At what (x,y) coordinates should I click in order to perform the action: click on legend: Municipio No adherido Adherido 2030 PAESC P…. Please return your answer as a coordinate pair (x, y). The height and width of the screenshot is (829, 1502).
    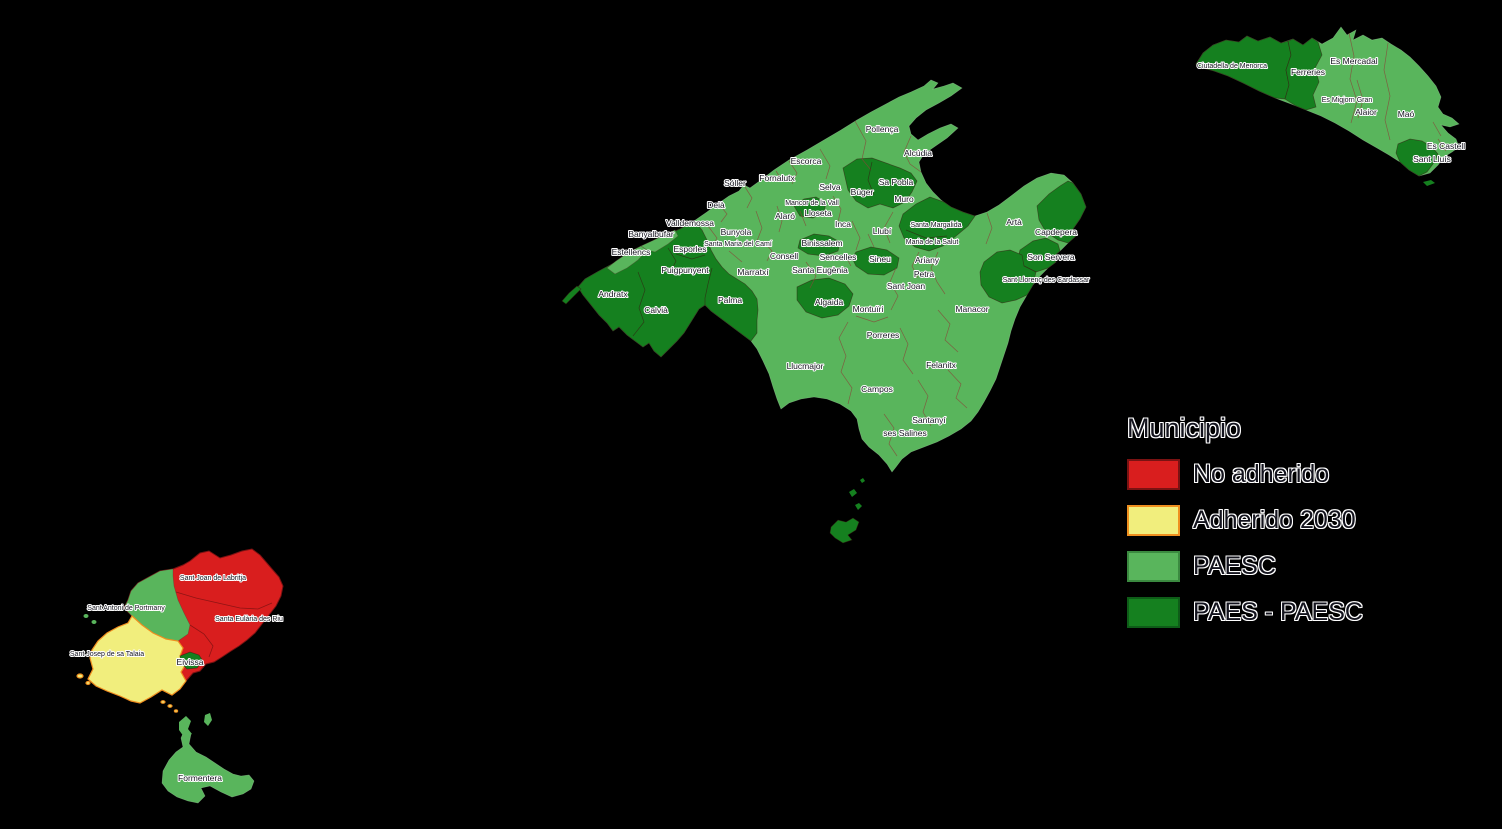
    Looking at the image, I should click on (1245, 520).